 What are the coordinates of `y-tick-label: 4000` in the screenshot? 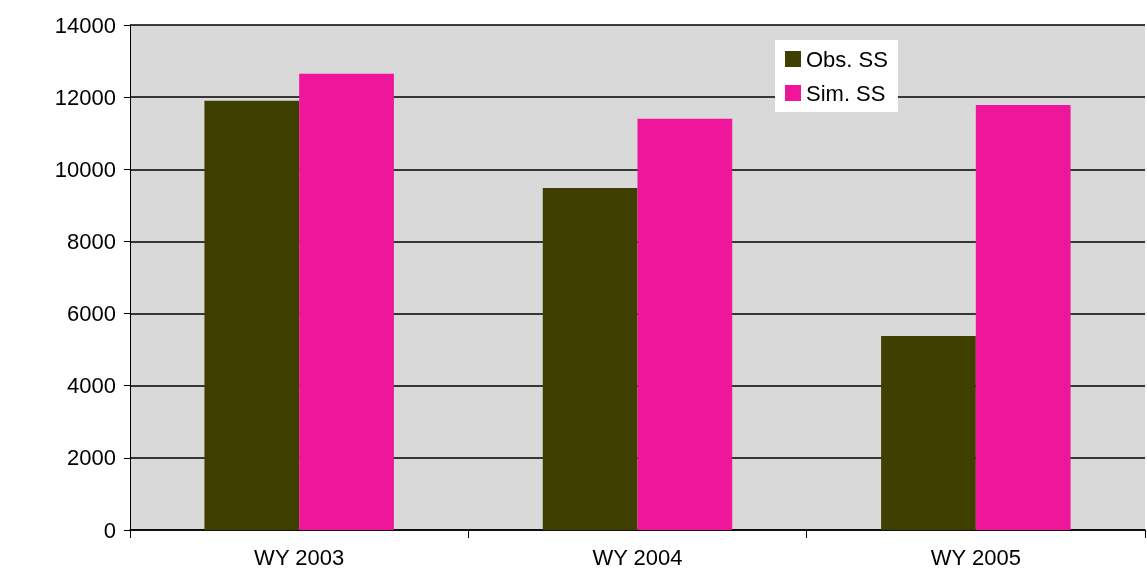 It's located at (91, 386).